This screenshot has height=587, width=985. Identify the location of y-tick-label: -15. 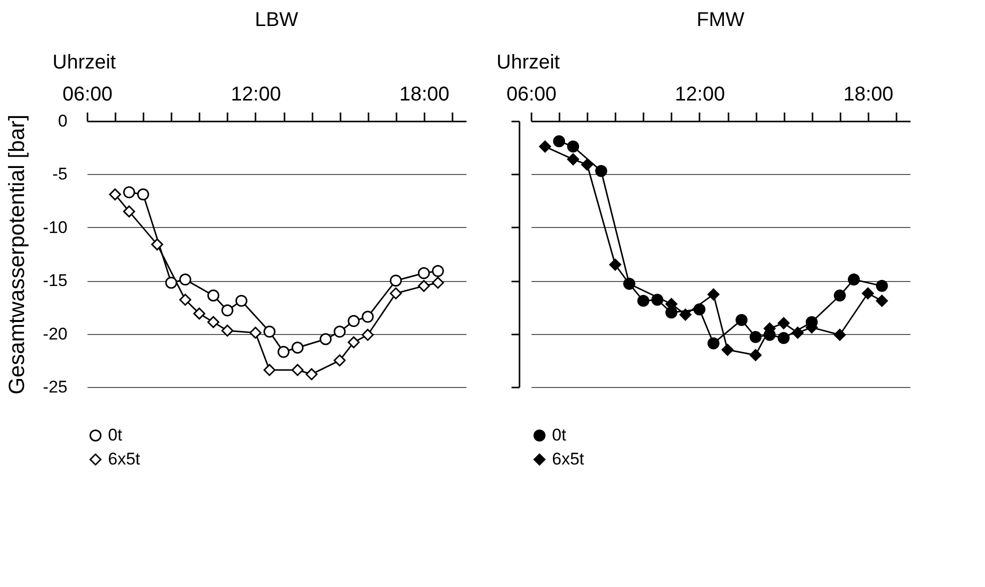
(55, 280).